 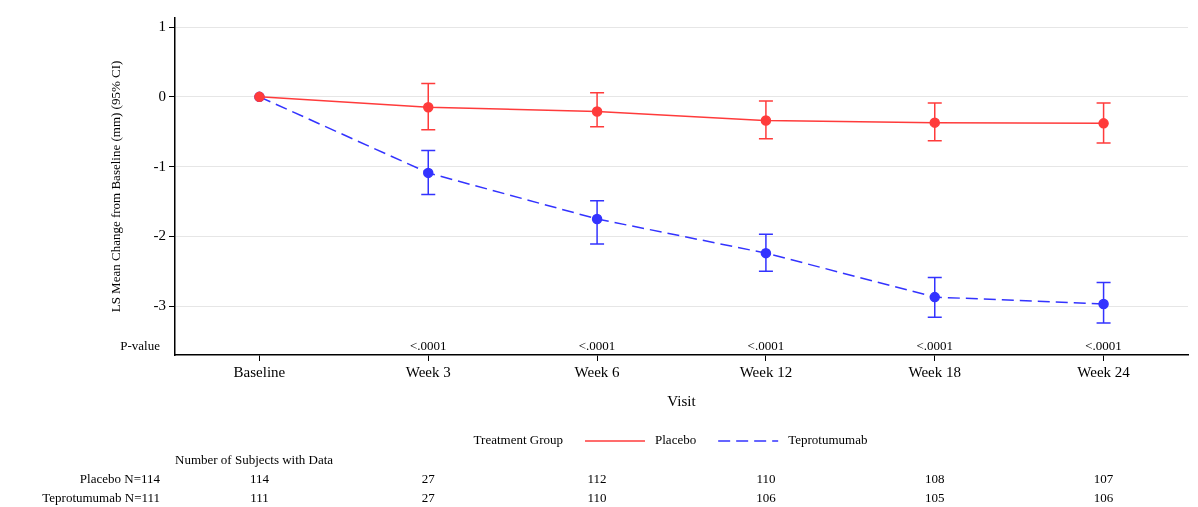 What do you see at coordinates (140, 346) in the screenshot?
I see `text: P-value` at bounding box center [140, 346].